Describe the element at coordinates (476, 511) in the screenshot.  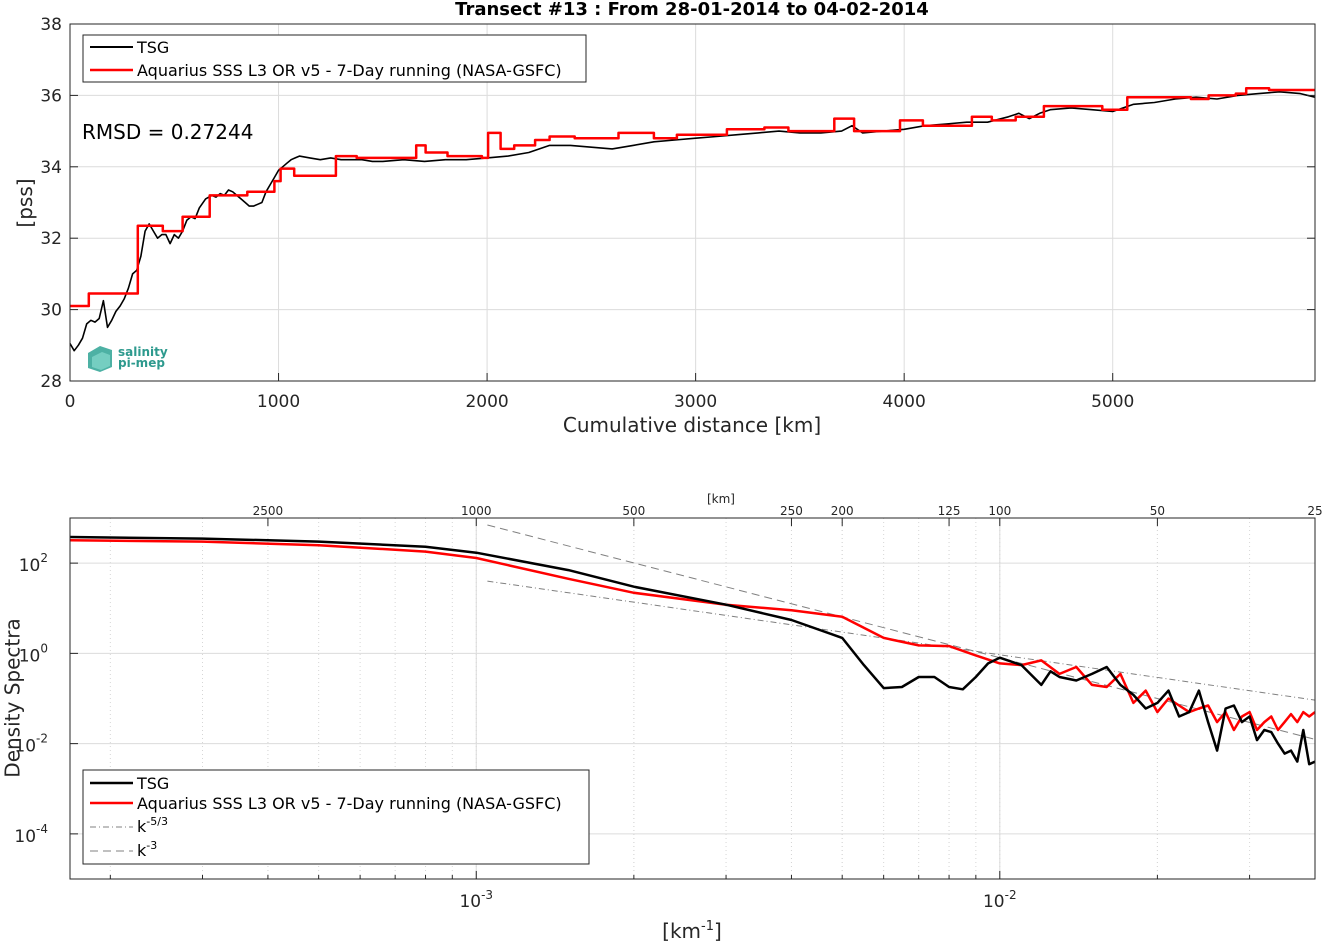
I see `top-tick-label: 1000` at that location.